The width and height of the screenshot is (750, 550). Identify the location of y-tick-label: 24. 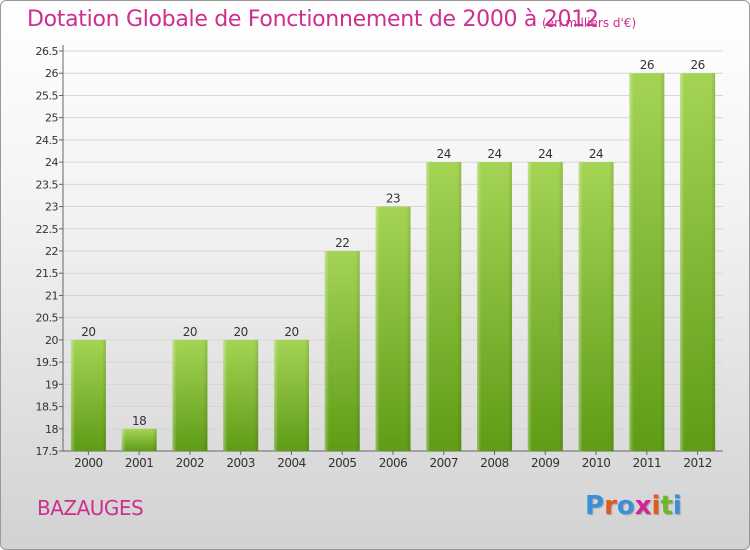
(51, 162).